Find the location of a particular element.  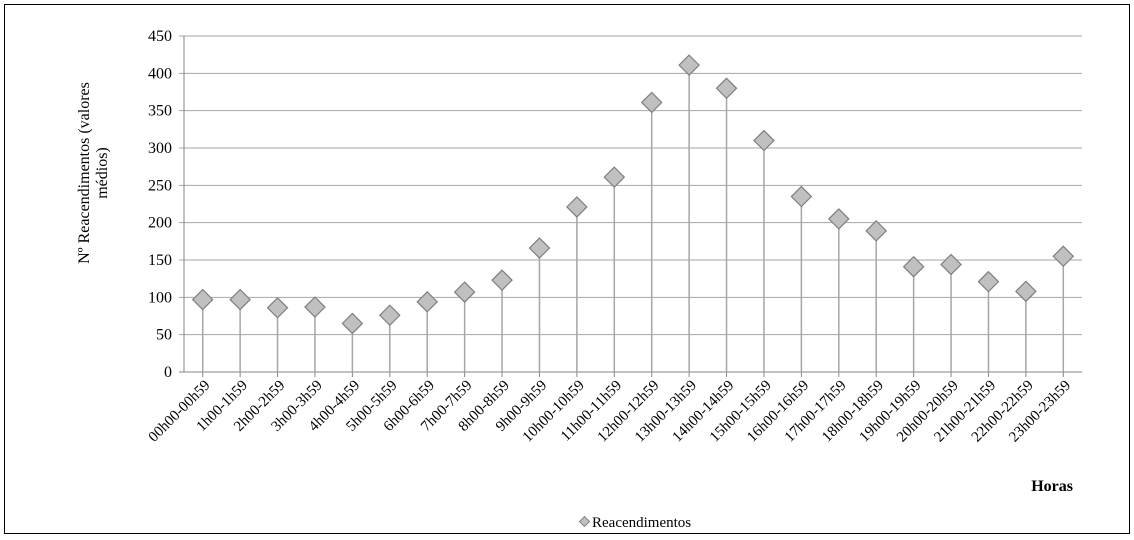

y-axis-title: Nº Reacendimentos (valores médios) is located at coordinates (93, 173).